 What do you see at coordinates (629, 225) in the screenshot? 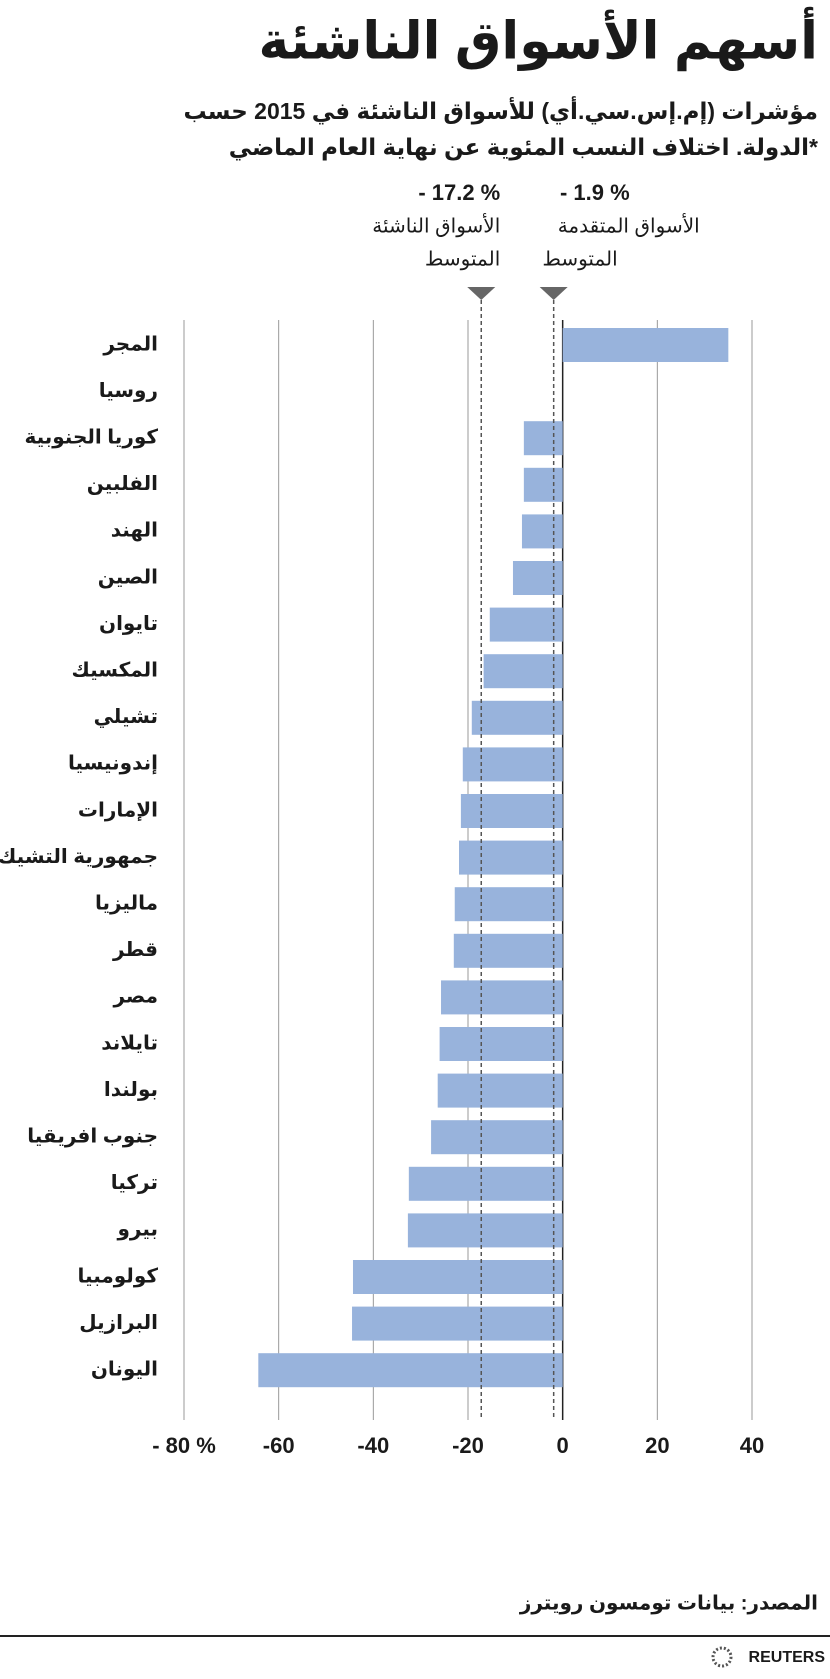
I see `reference-name: الأسواق المتقدمة` at bounding box center [629, 225].